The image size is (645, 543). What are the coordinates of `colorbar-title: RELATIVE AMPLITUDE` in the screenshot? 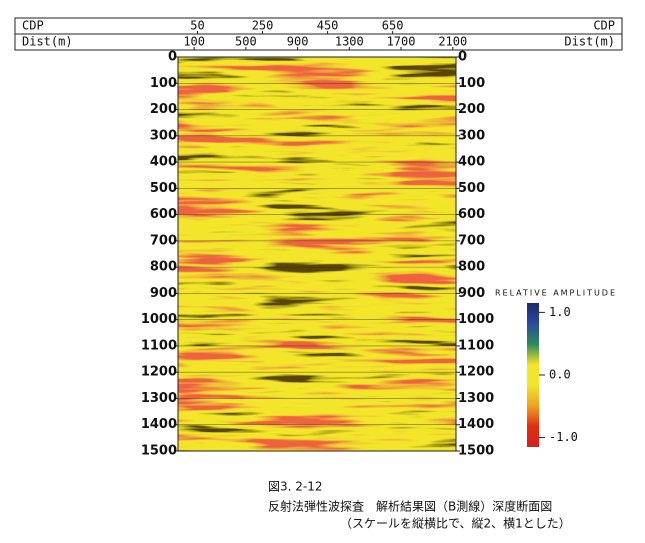 It's located at (555, 293).